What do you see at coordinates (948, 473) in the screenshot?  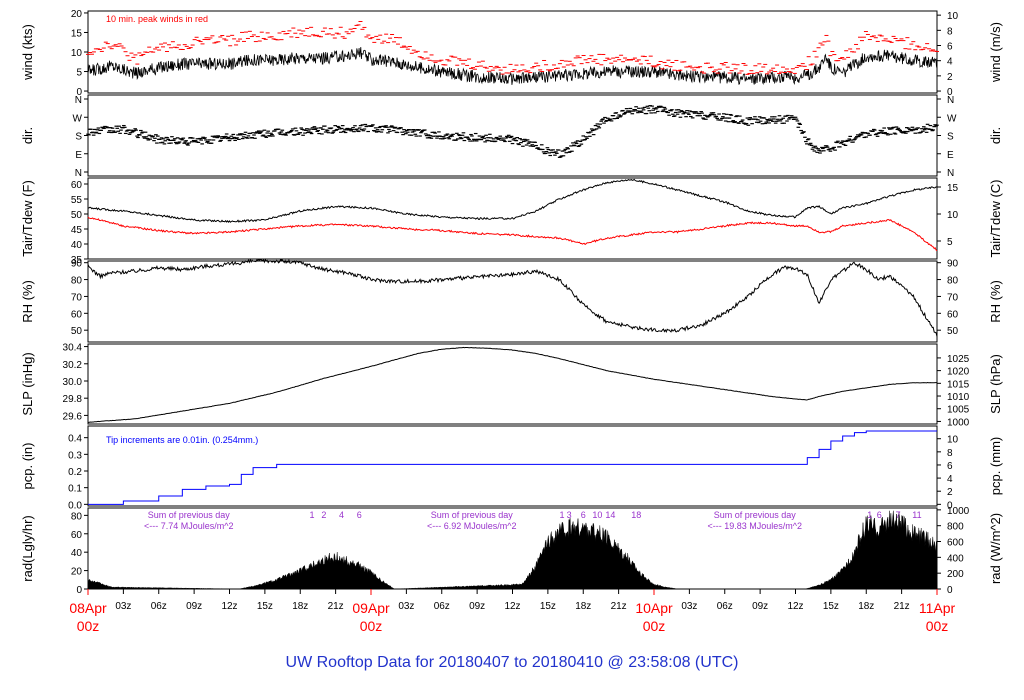 I see `right-axis: 0 2 4 6 8 10` at bounding box center [948, 473].